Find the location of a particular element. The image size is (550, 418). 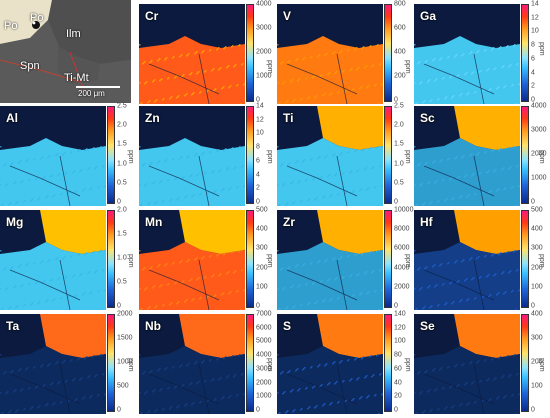

colorbar-tick-label: 600 is located at coordinates (400, 28).